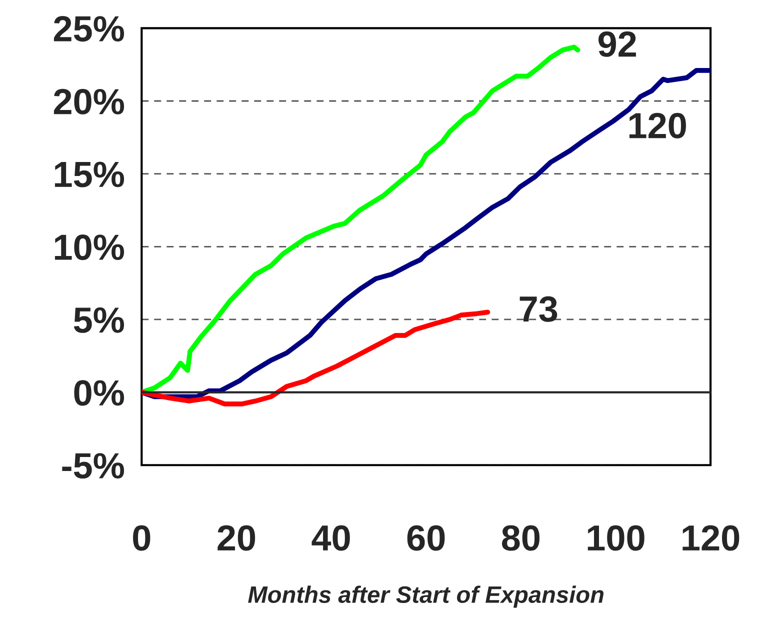  I want to click on x-tick-label: 100, so click(616, 538).